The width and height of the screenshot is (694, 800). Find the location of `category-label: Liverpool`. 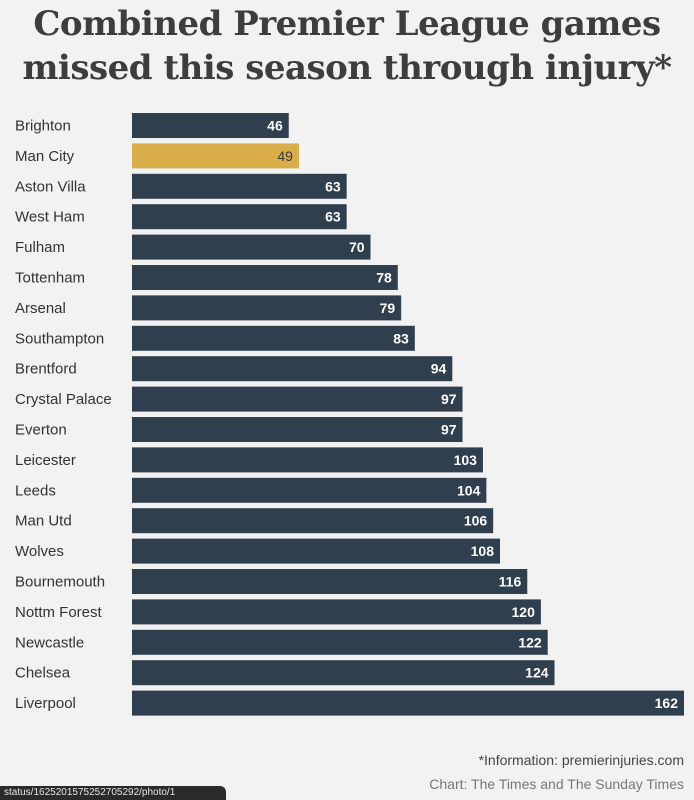

category-label: Liverpool is located at coordinates (45, 703).